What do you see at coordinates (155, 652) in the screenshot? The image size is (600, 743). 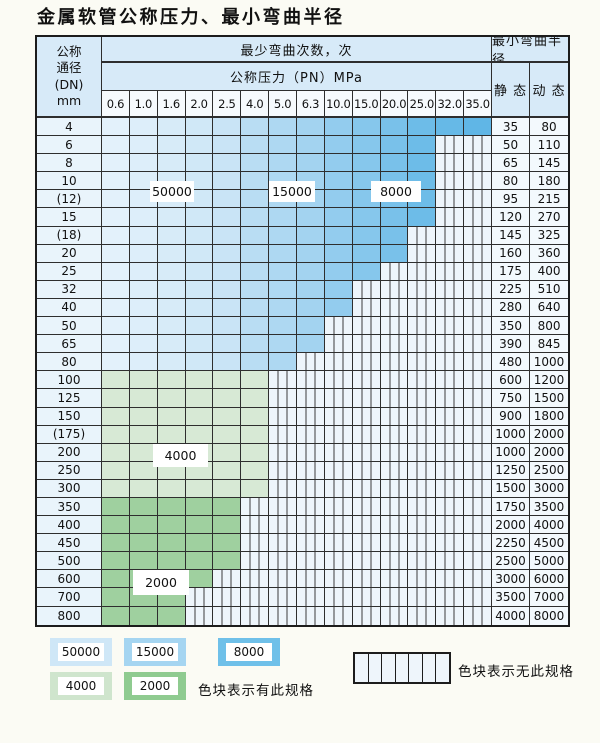 I see `legend-swatch-15000: 15000` at bounding box center [155, 652].